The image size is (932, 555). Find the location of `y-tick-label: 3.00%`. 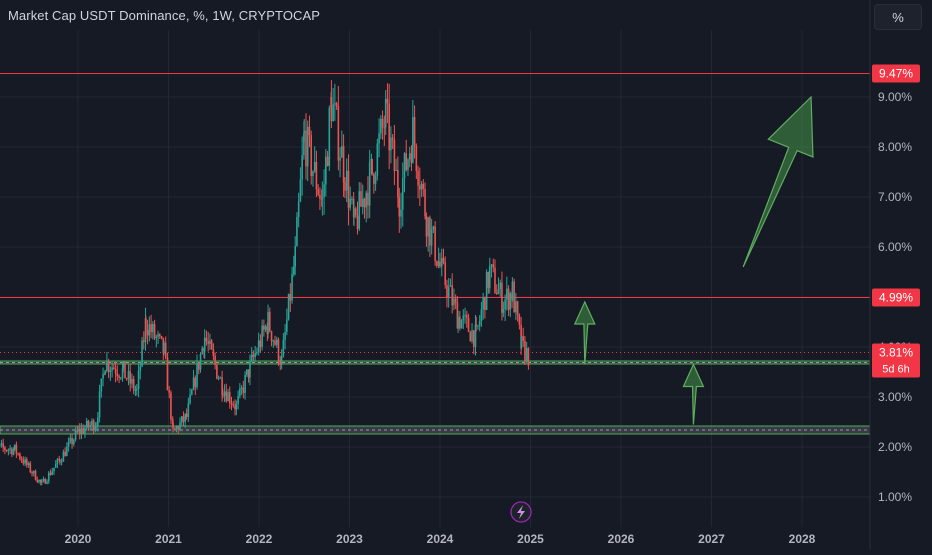

y-tick-label: 3.00% is located at coordinates (895, 397).